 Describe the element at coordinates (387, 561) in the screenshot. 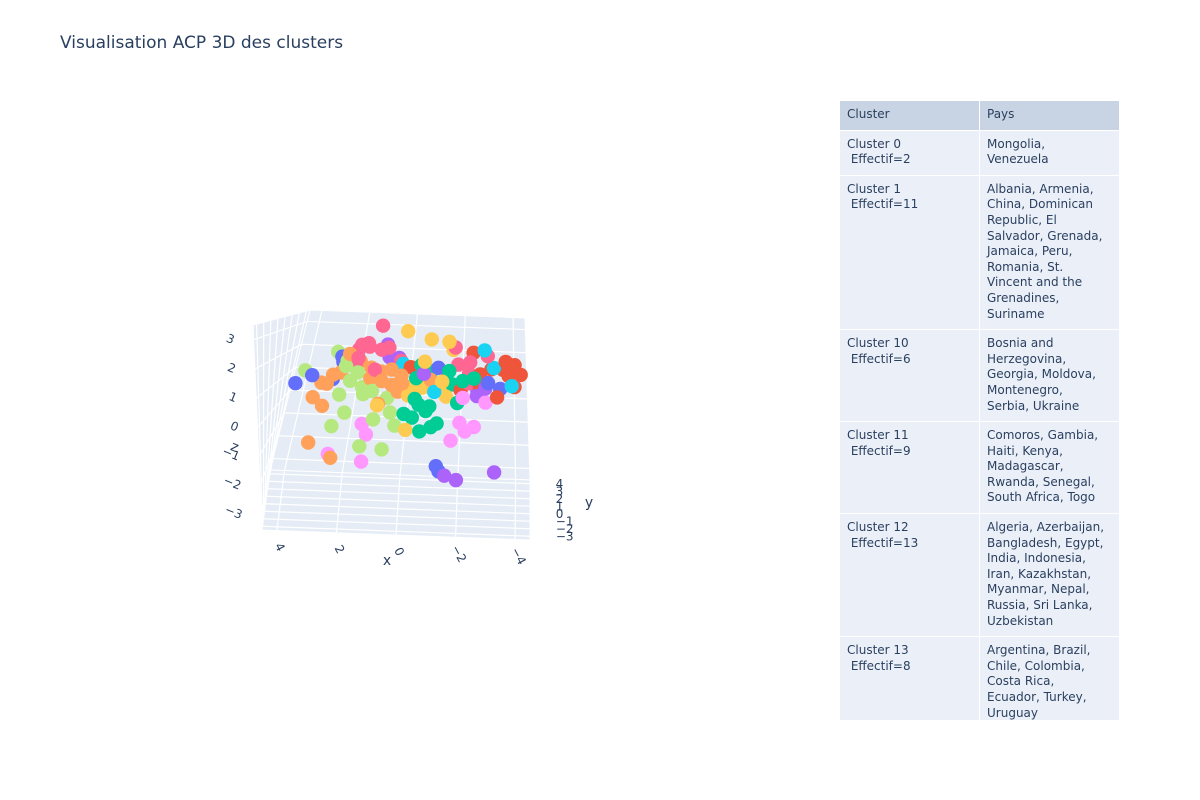

I see `x-axis-title: x` at that location.